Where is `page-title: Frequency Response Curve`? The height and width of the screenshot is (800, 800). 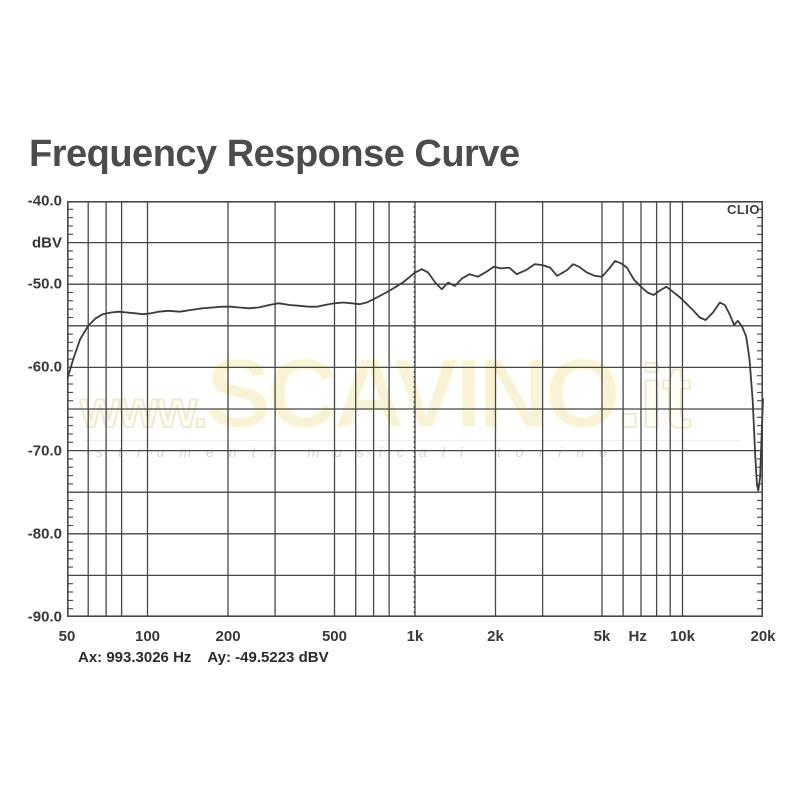
page-title: Frequency Response Curve is located at coordinates (274, 154).